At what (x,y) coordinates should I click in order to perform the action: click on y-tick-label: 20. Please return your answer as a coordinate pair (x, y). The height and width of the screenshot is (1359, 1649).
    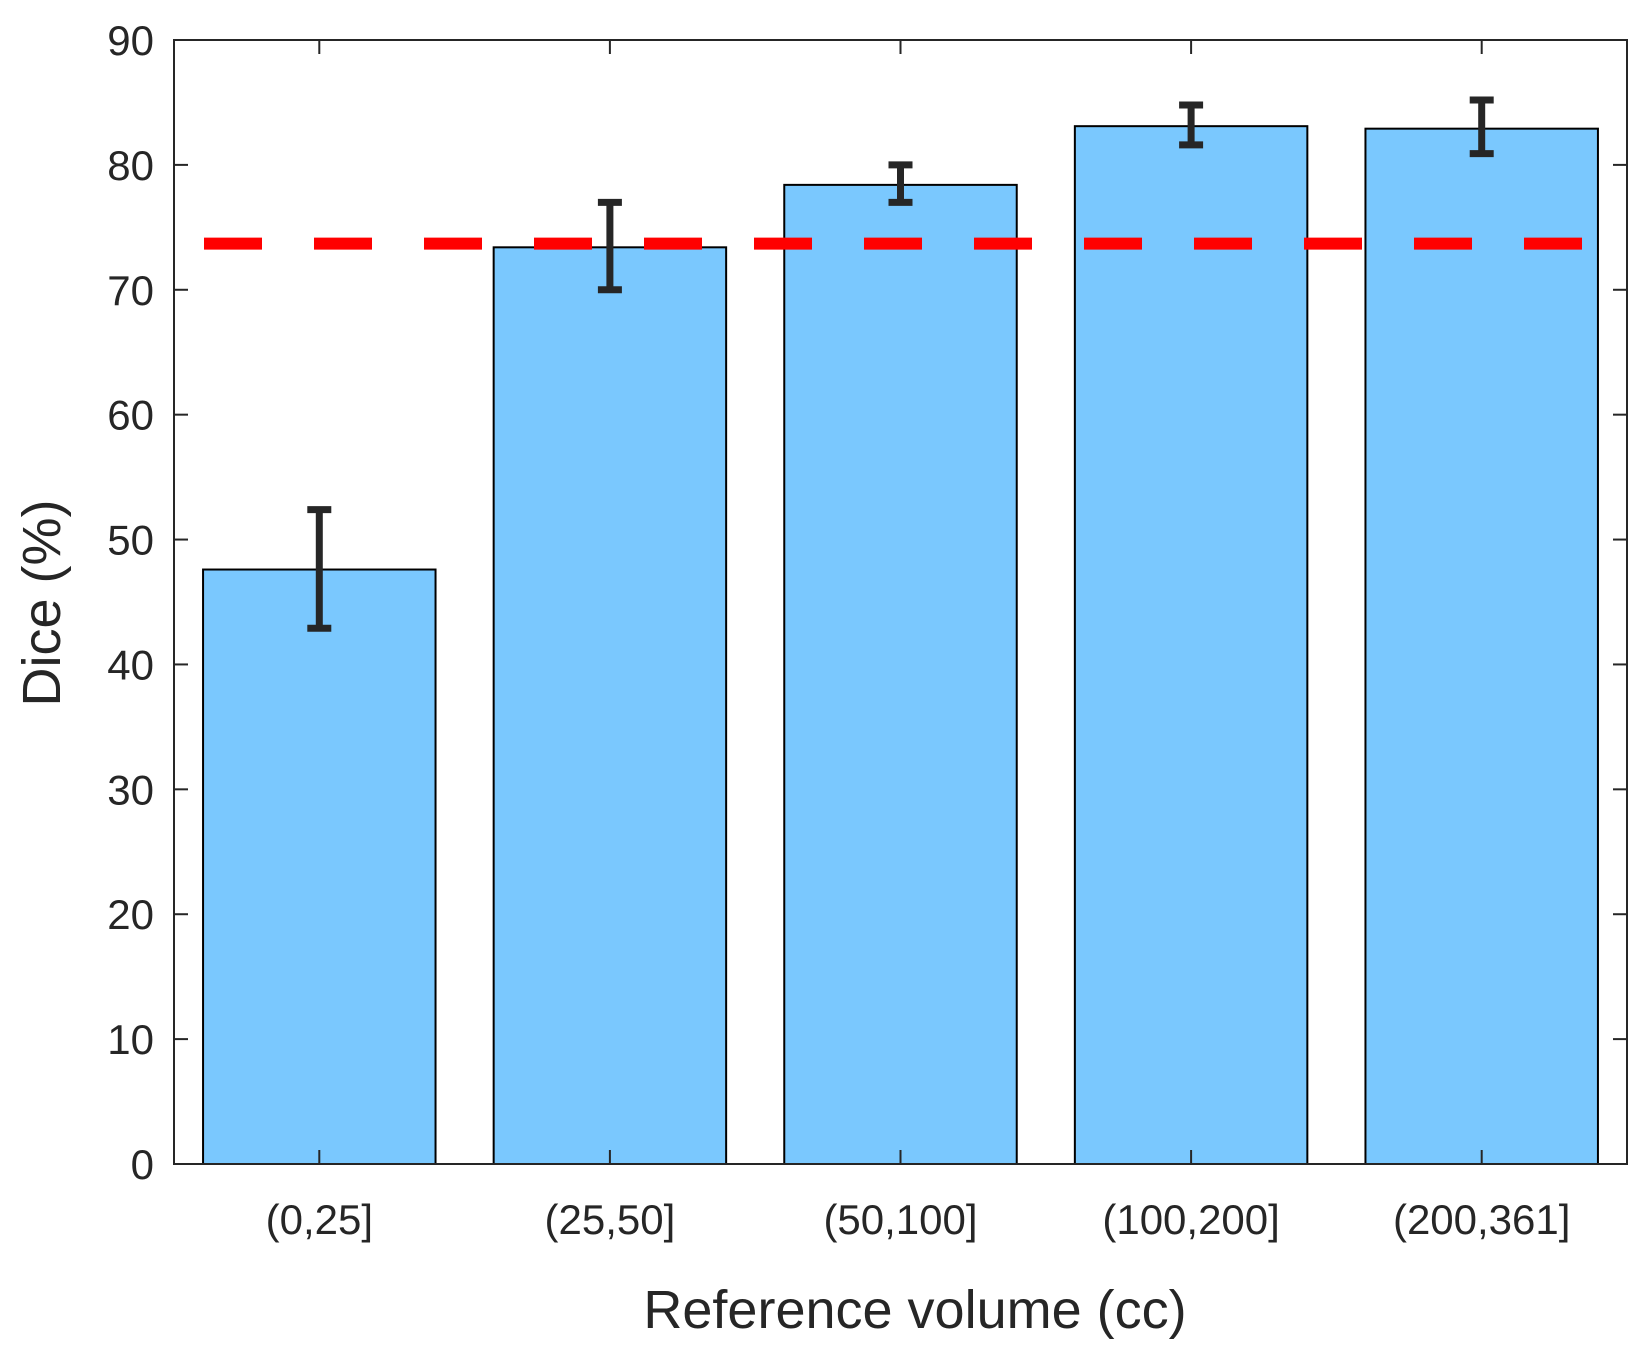
    Looking at the image, I should click on (130, 914).